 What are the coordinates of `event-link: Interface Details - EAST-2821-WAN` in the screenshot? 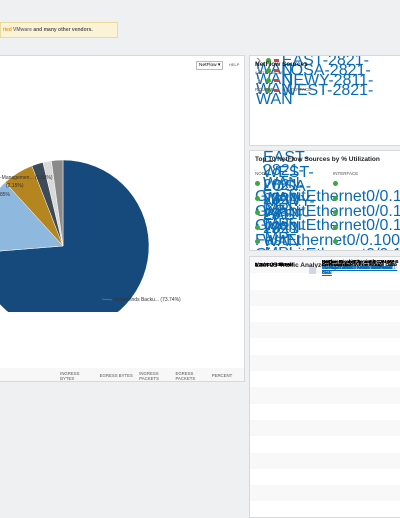 It's located at (356, 267).